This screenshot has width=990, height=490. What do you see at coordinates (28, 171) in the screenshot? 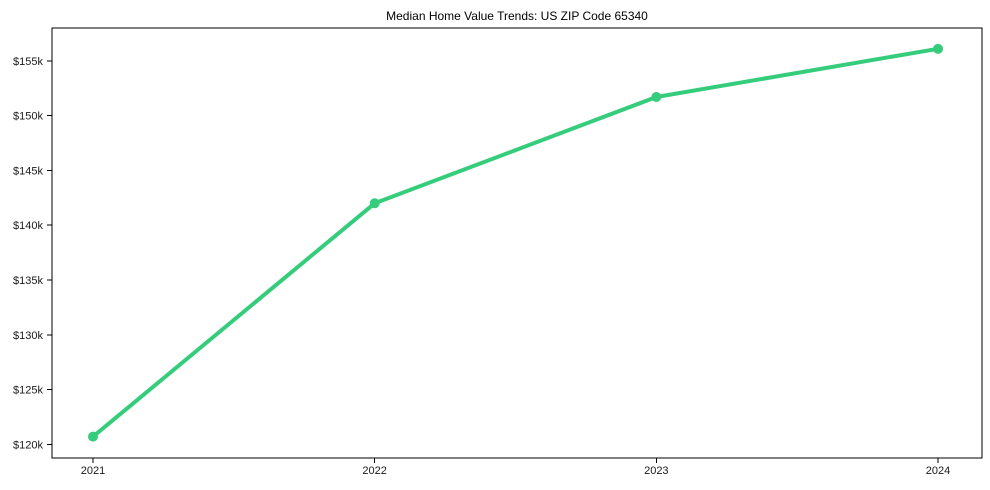
I see `y-tick-label: $145k` at bounding box center [28, 171].